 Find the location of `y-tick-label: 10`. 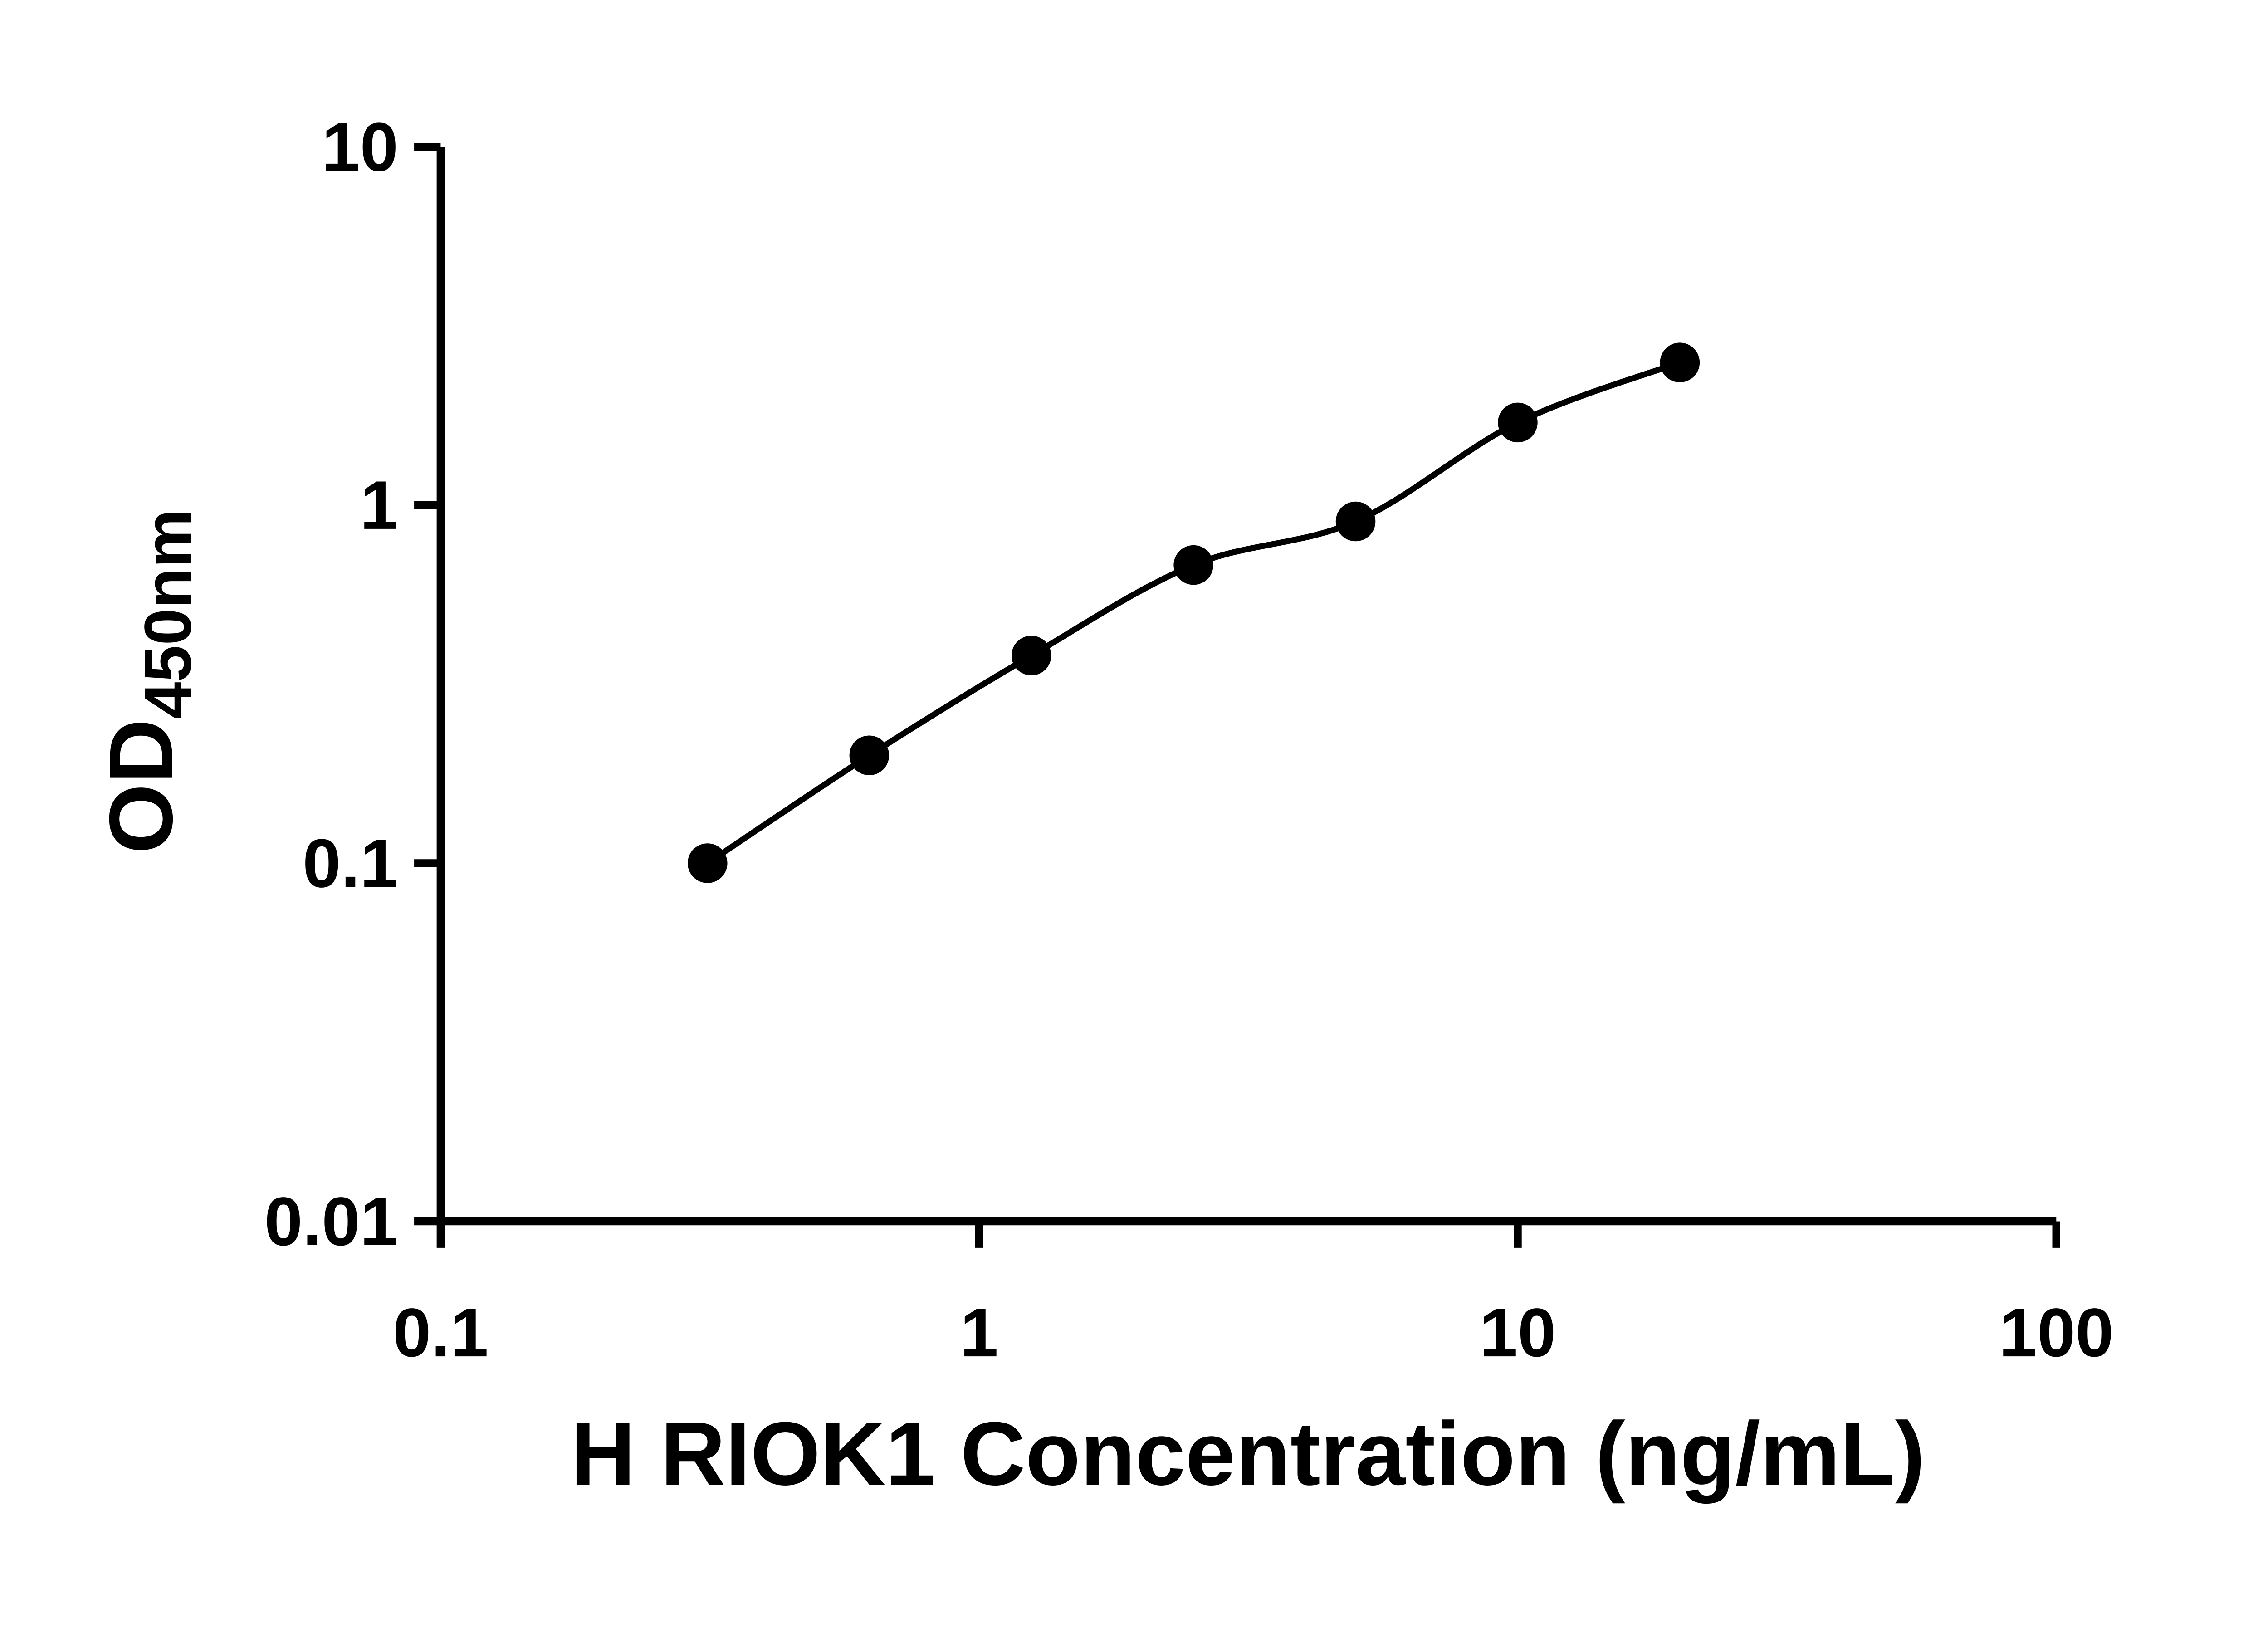

y-tick-label: 10 is located at coordinates (360, 147).